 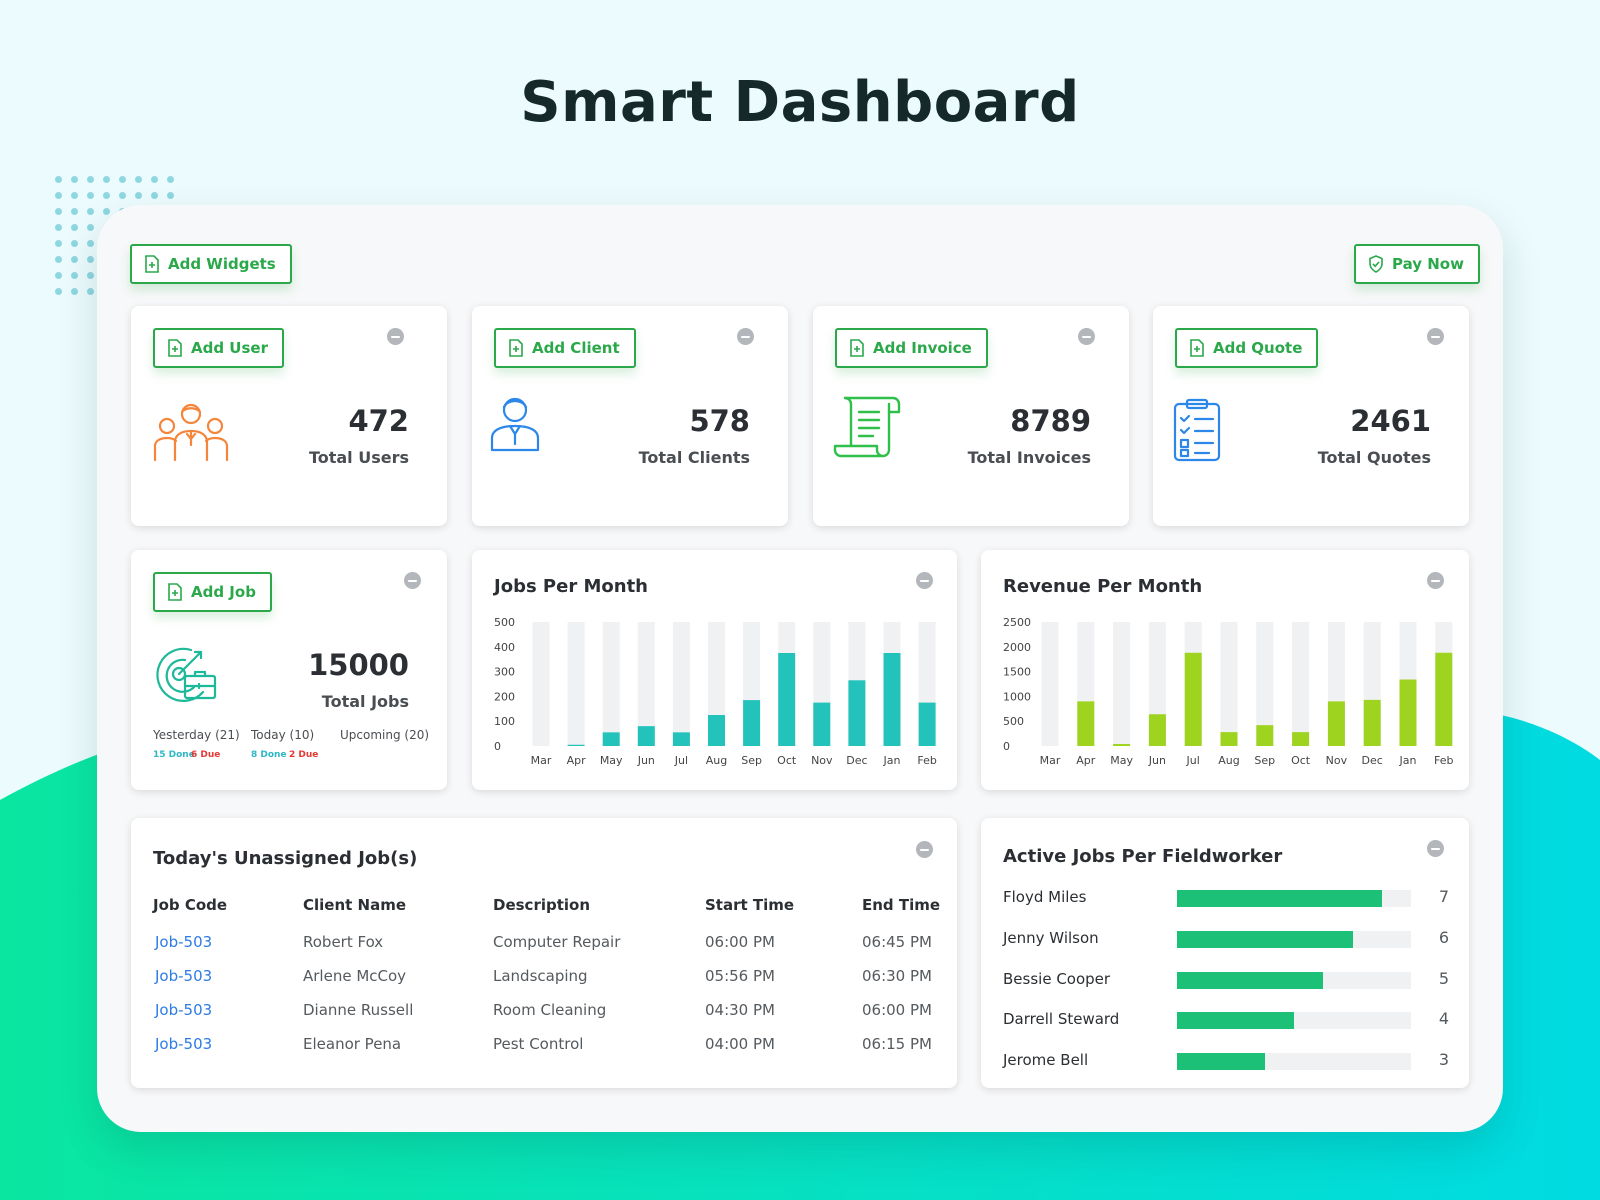 I want to click on collapse-invoices-icon, so click(x=1086, y=336).